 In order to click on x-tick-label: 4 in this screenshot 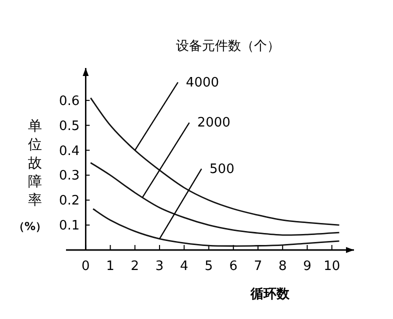, I will do `click(184, 266)`.